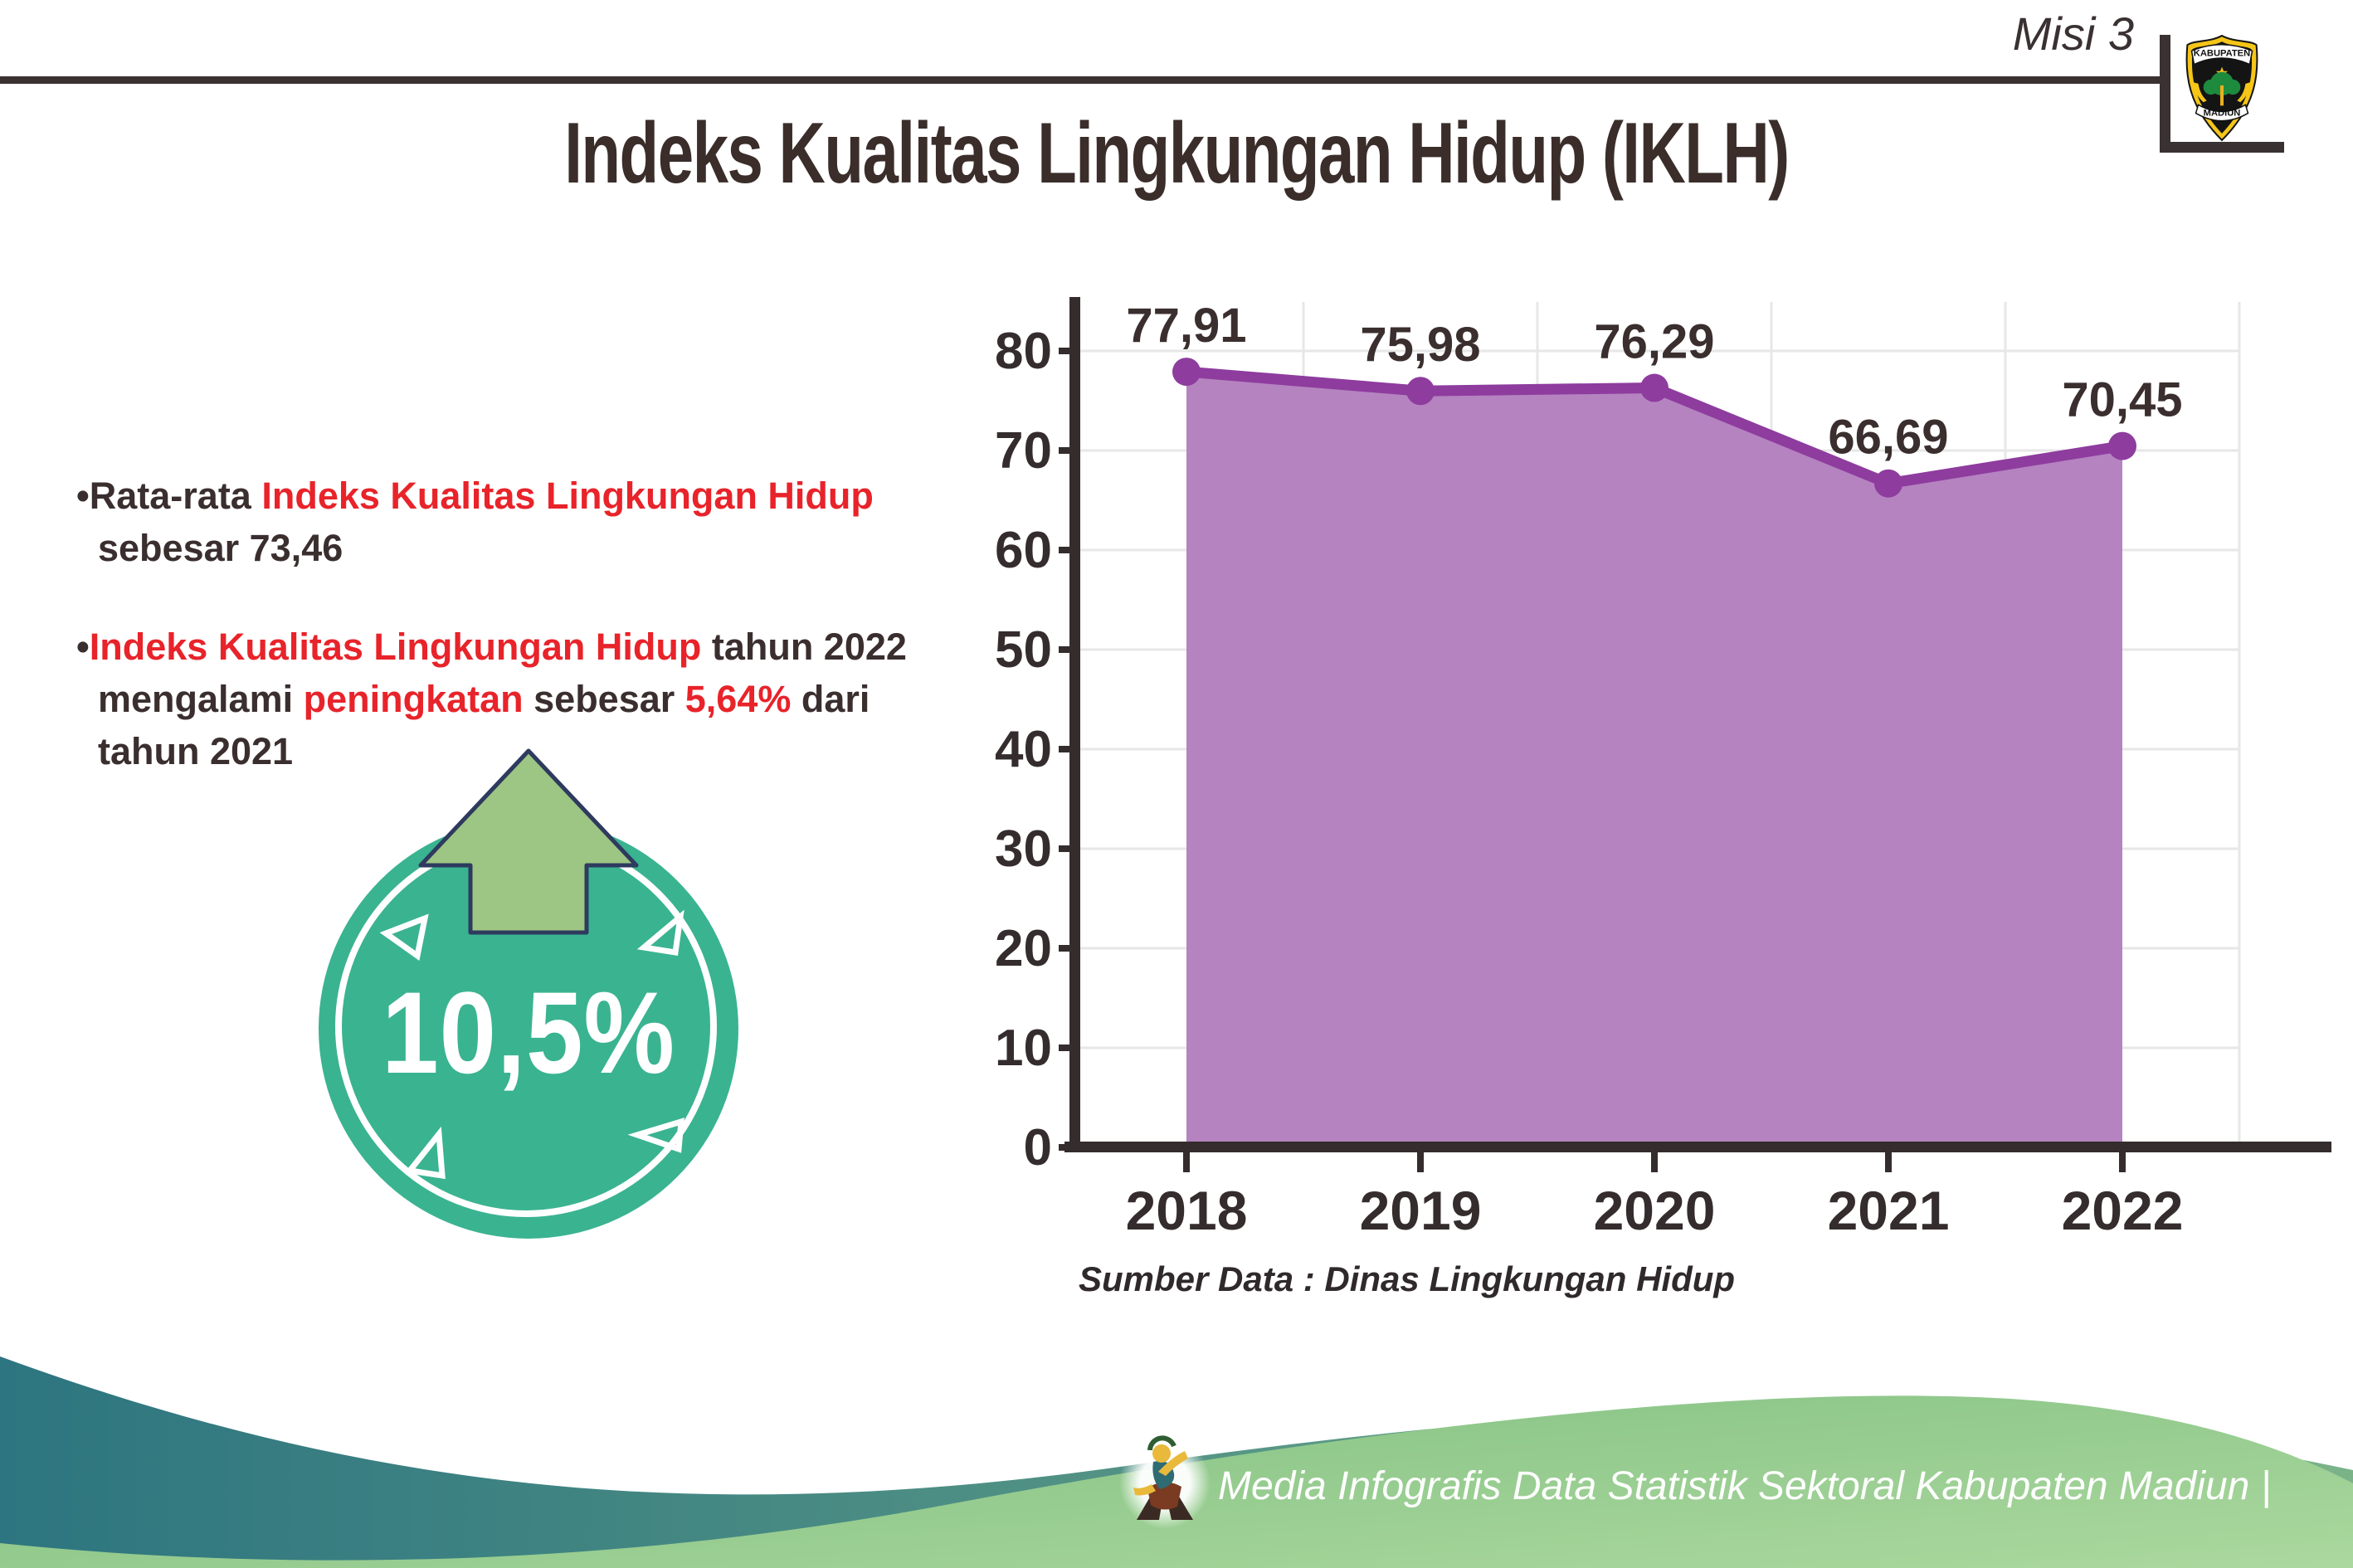  I want to click on bullet-text-segment: dari, so click(830, 699).